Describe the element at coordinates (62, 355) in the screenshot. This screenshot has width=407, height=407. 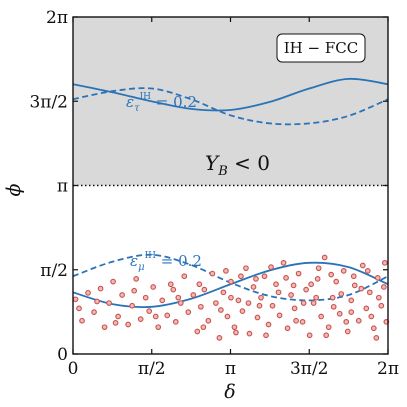
I see `y-tick-label: 0` at that location.